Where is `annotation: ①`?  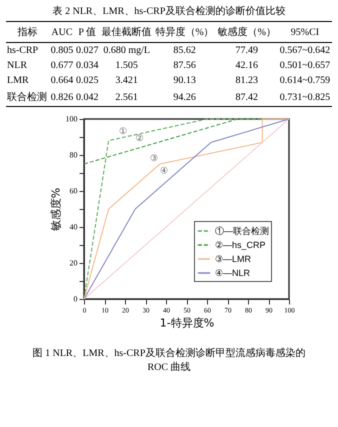
annotation: ① is located at coordinates (123, 131).